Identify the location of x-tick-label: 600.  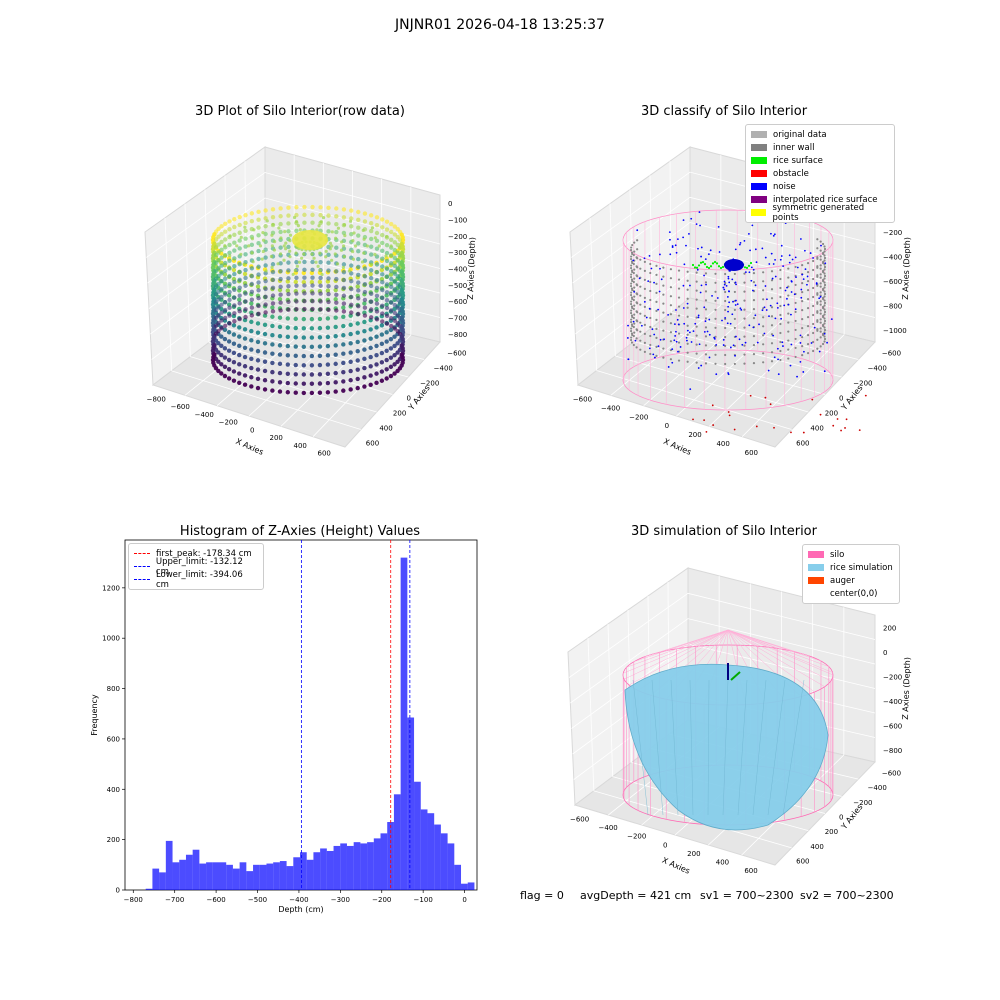
(750, 871).